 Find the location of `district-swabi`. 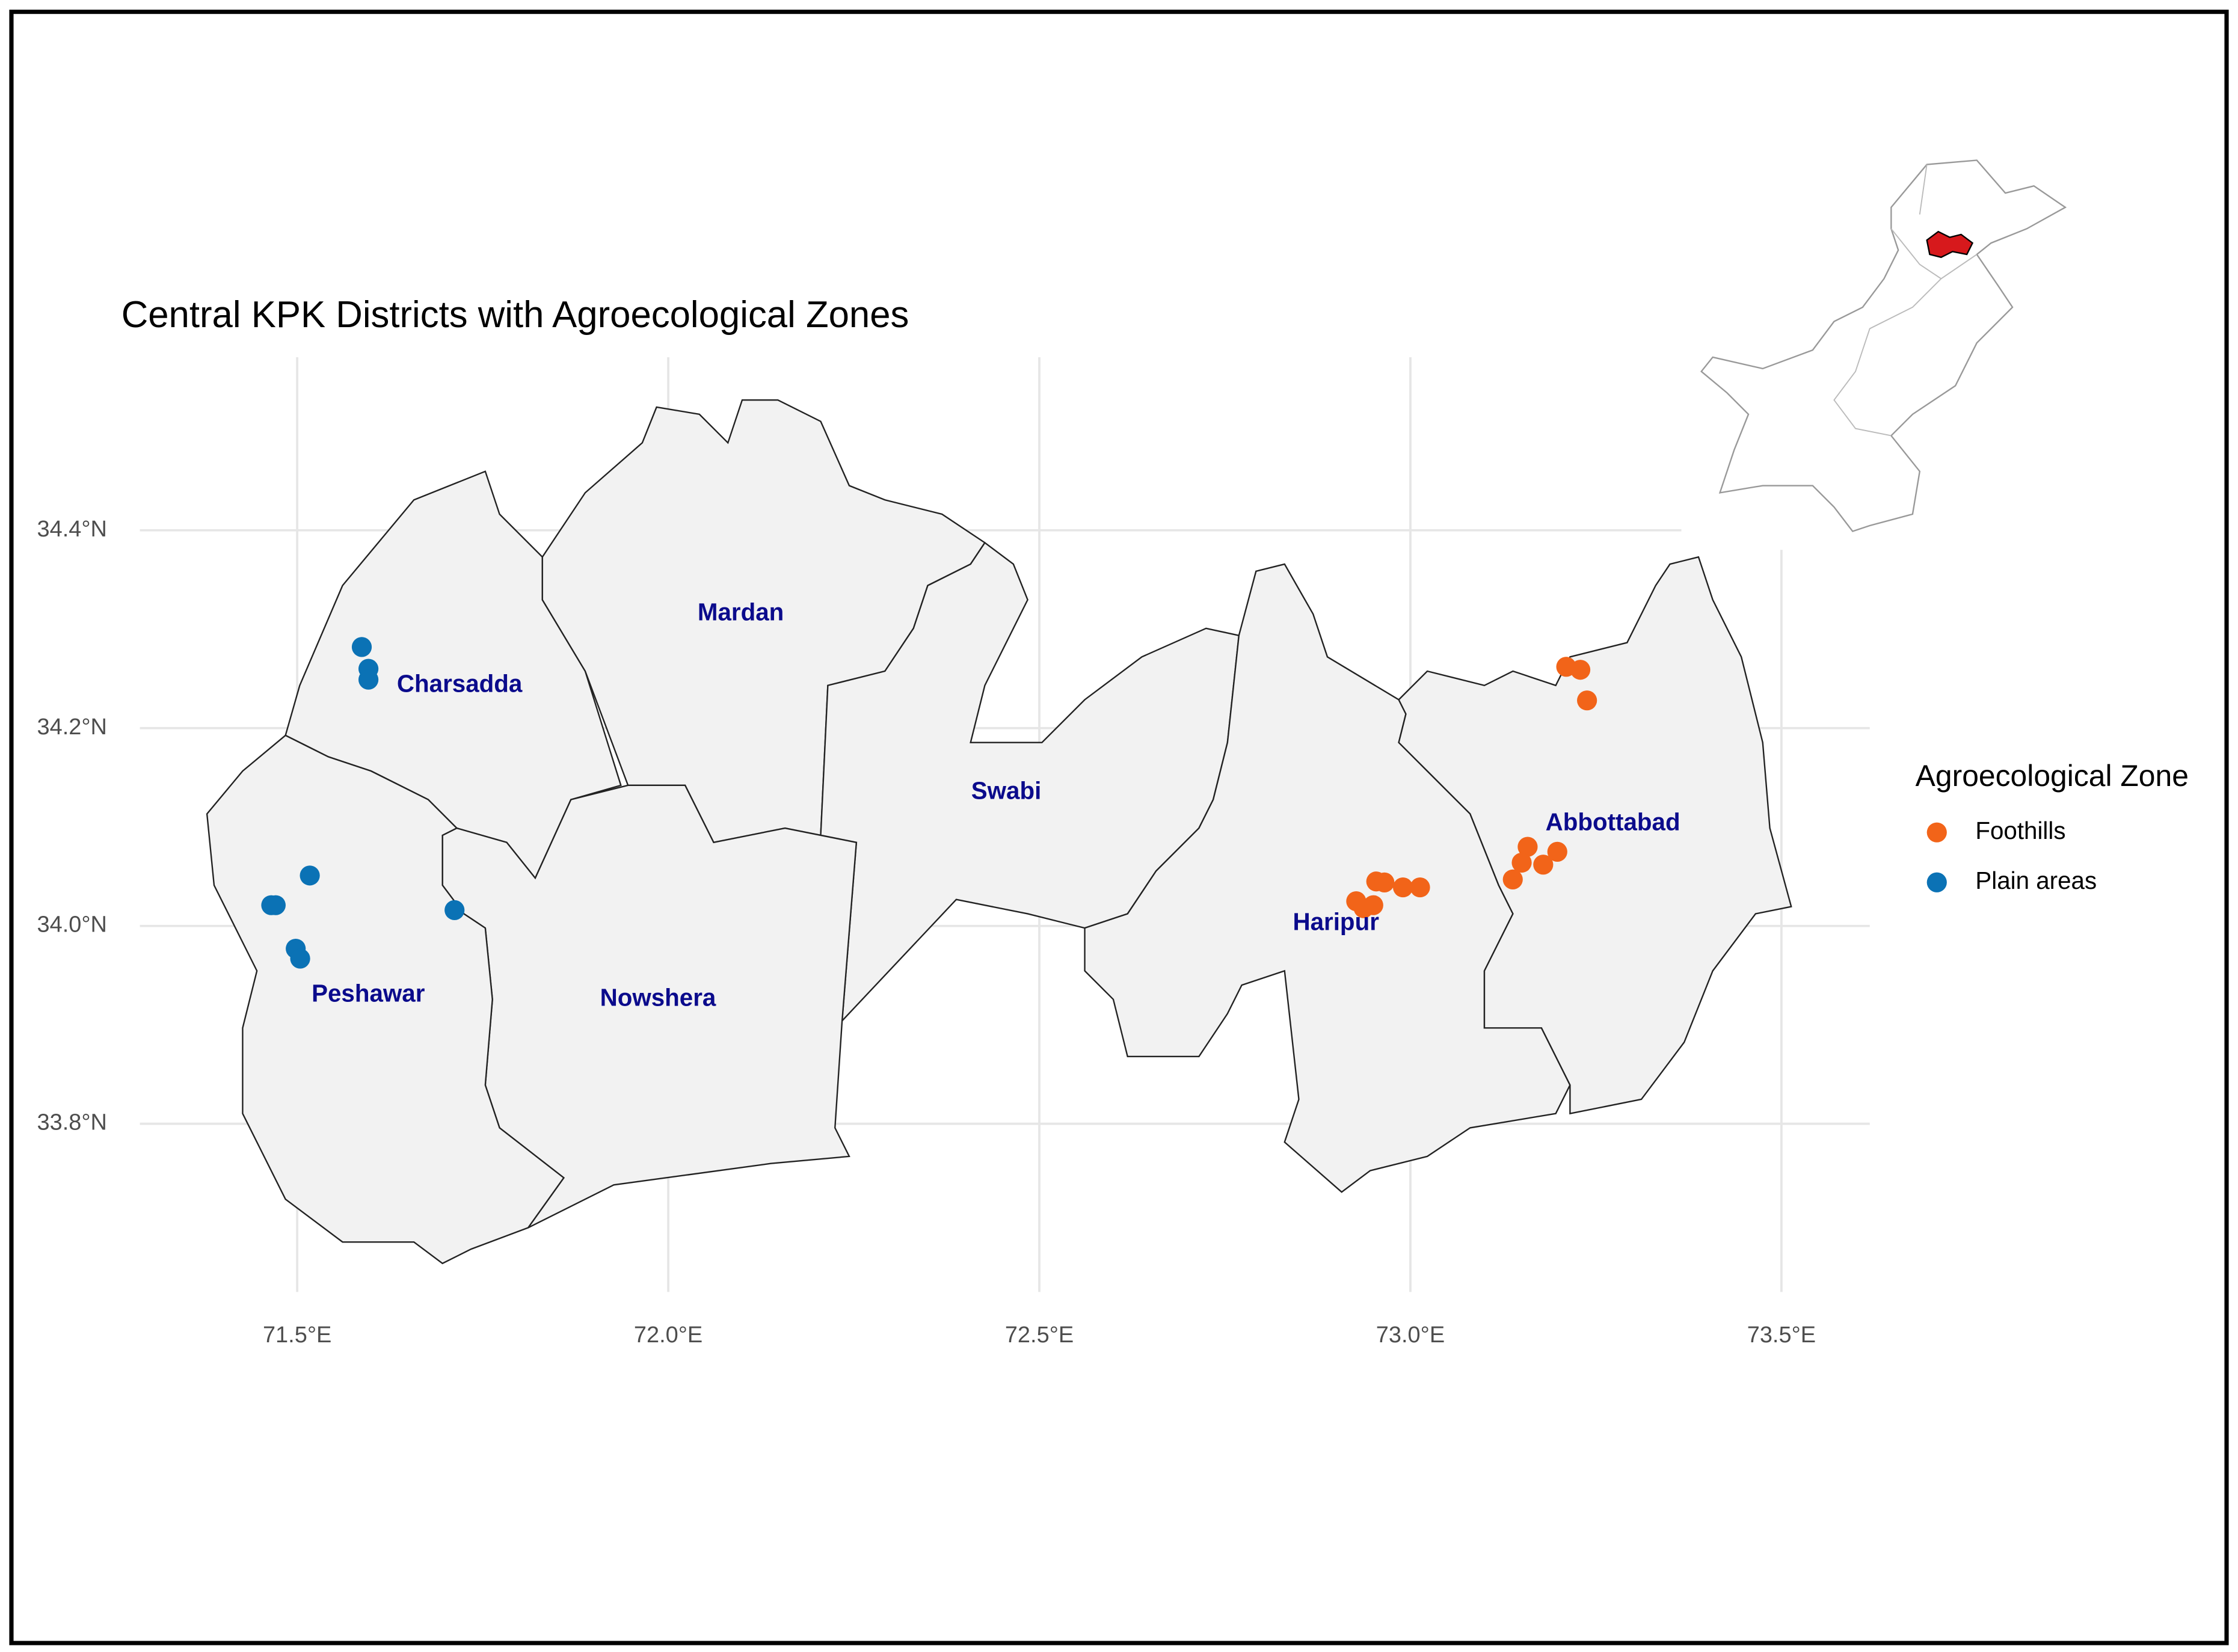

district-swabi is located at coordinates (1030, 782).